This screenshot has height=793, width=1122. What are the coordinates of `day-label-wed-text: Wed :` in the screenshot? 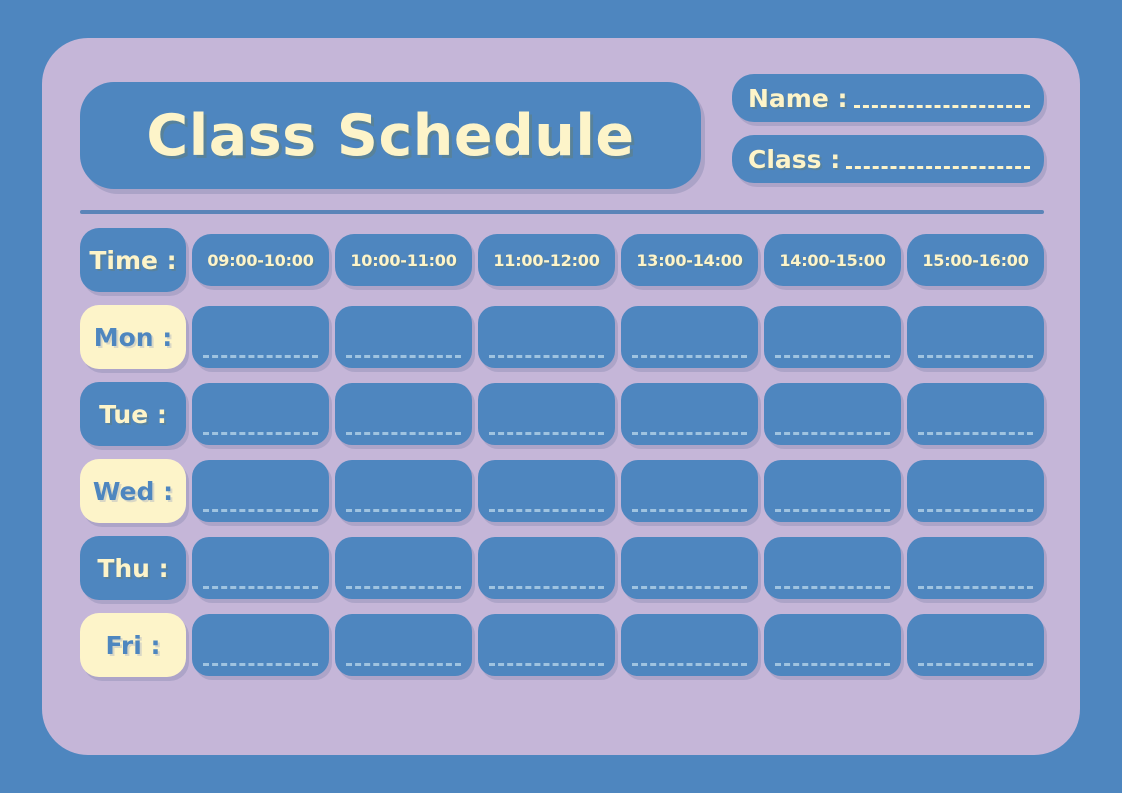 It's located at (133, 491).